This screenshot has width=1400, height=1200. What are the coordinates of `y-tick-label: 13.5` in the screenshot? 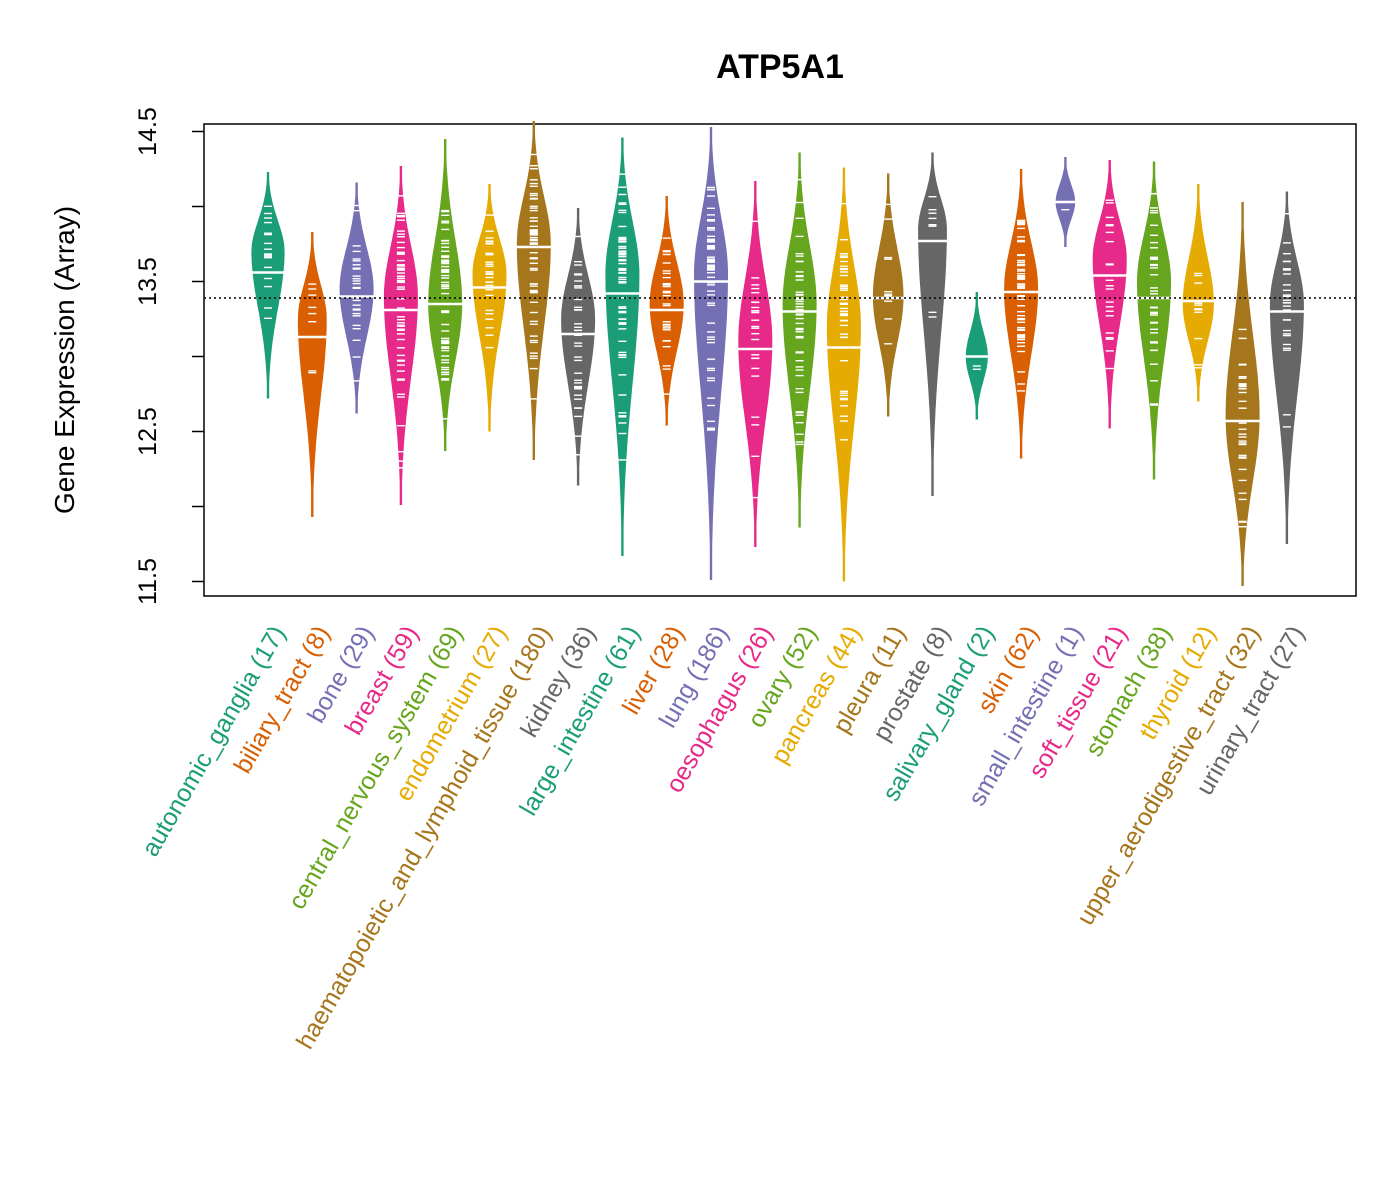 It's located at (148, 281).